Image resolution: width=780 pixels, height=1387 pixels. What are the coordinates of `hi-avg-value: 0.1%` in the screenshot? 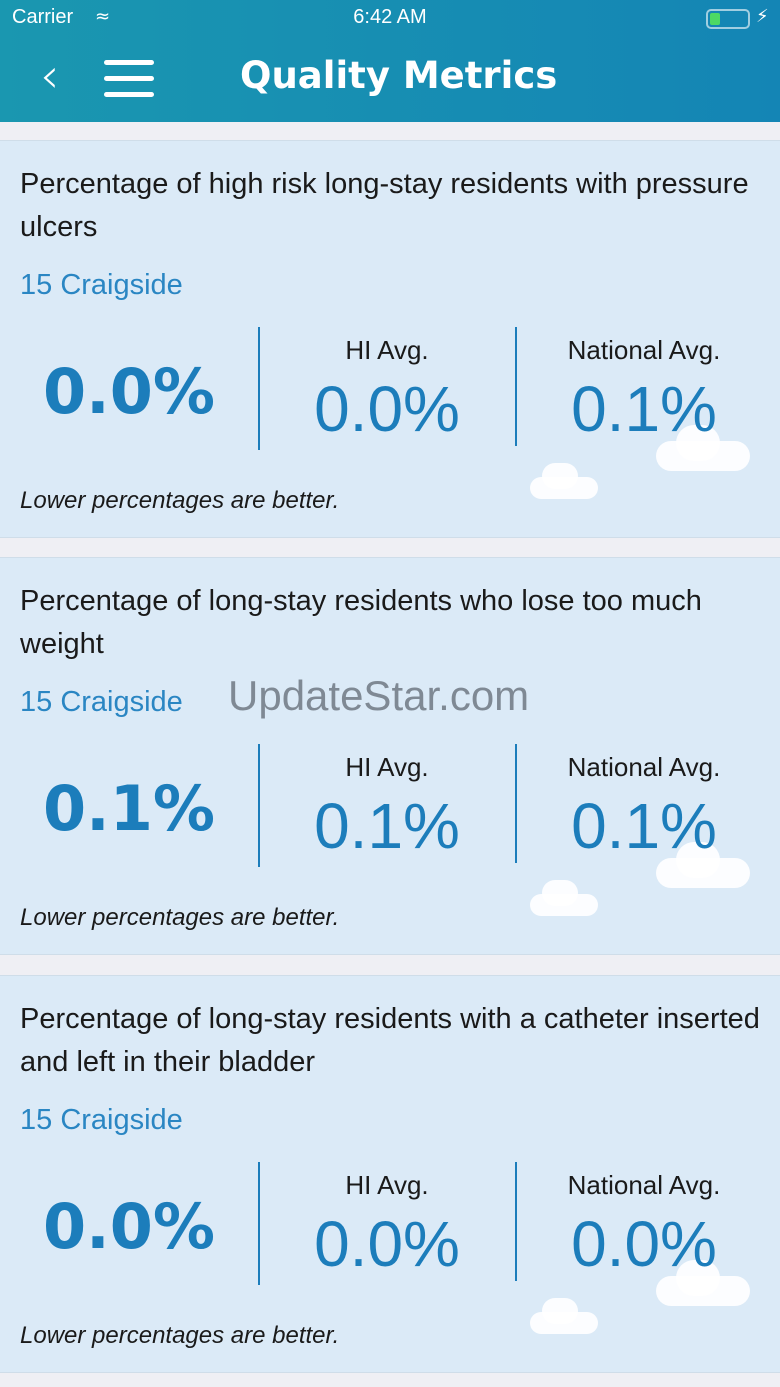 It's located at (387, 826).